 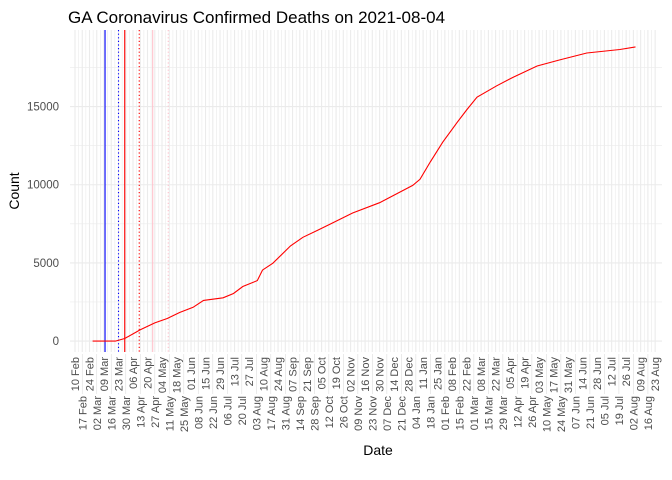 What do you see at coordinates (547, 414) in the screenshot?
I see `x-tick-label: 10 May` at bounding box center [547, 414].